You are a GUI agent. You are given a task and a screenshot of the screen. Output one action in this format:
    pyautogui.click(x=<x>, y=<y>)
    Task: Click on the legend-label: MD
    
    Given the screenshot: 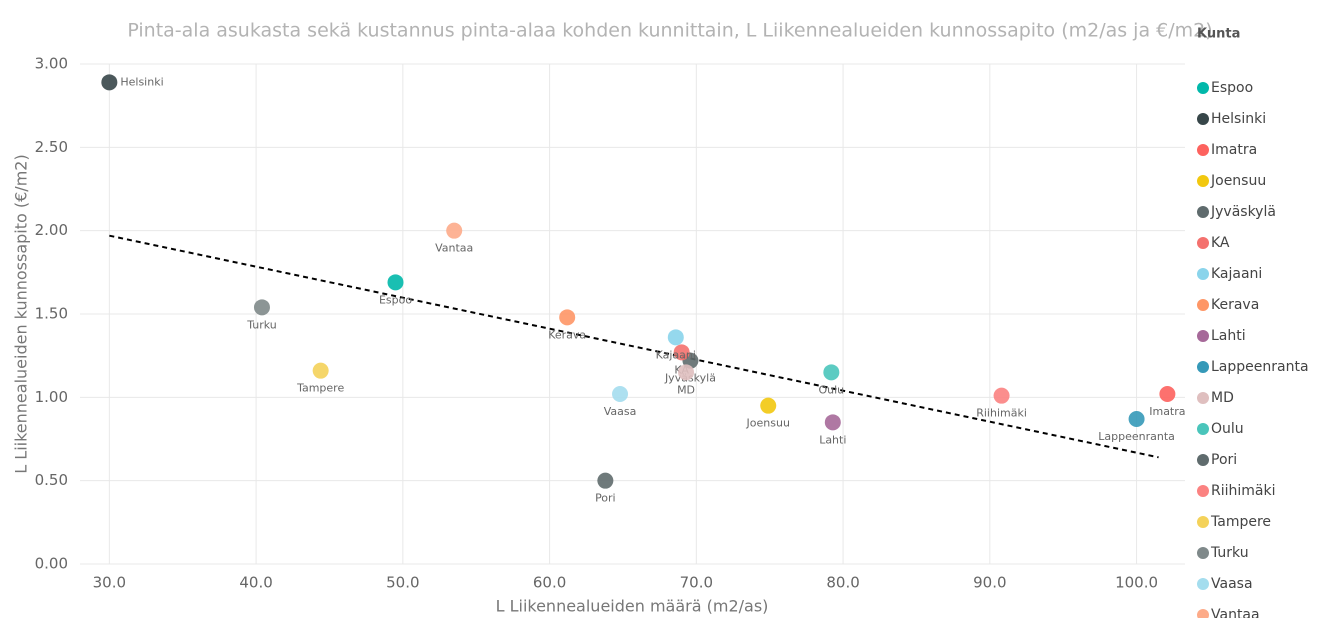 What is the action you would take?
    pyautogui.click(x=1222, y=398)
    